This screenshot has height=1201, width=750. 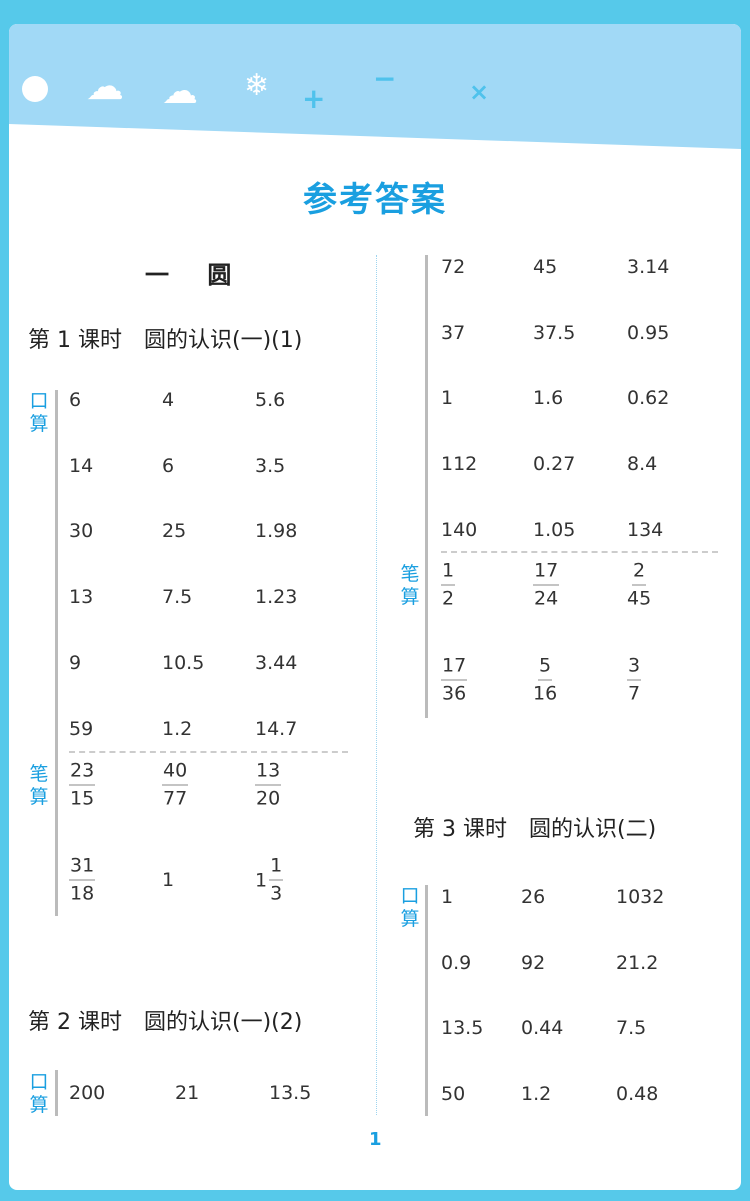 I want to click on denominator: 15, so click(x=82, y=798).